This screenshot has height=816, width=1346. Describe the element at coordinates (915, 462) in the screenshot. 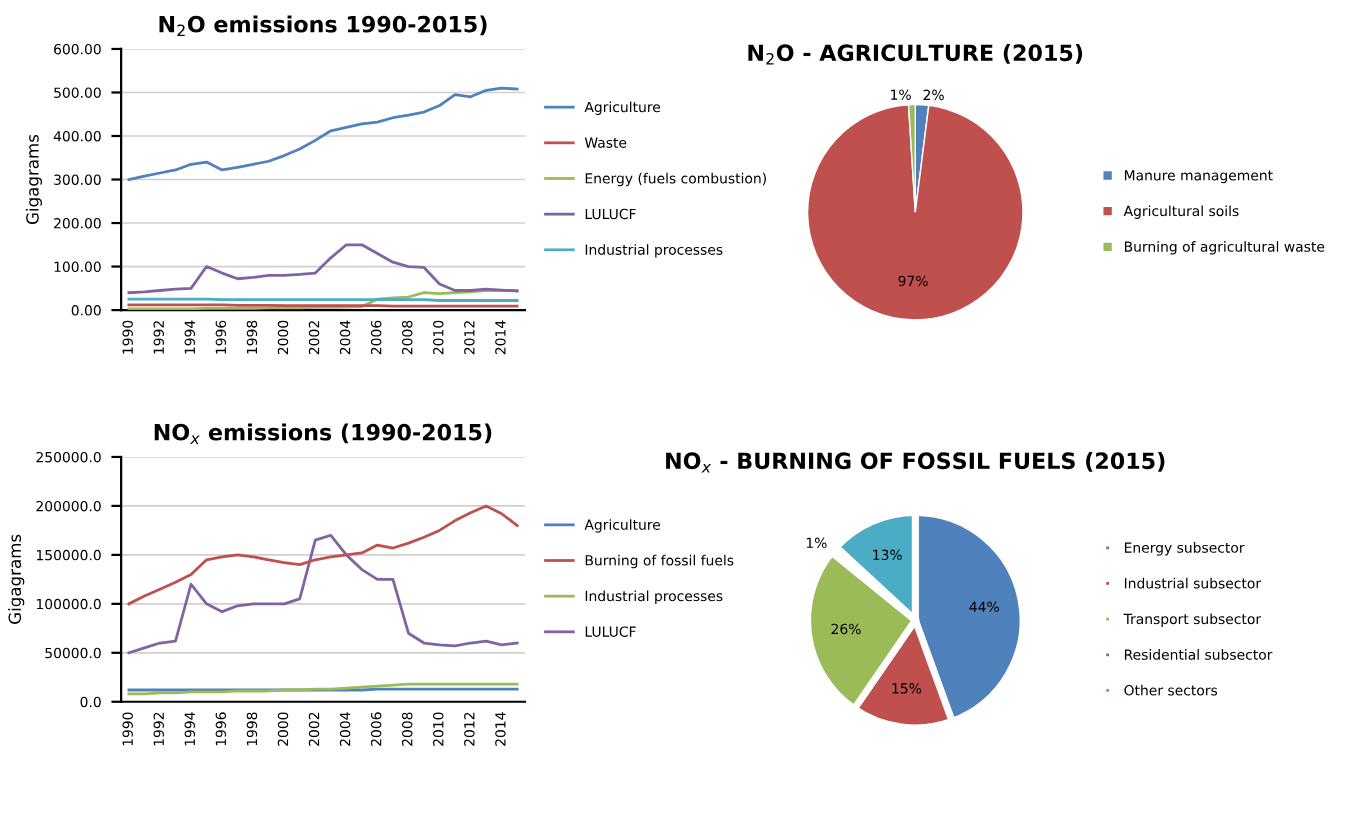

I see `chart-title: NO$_{x}$ - BURNING OF FOSSIL FUELS (2015)` at that location.